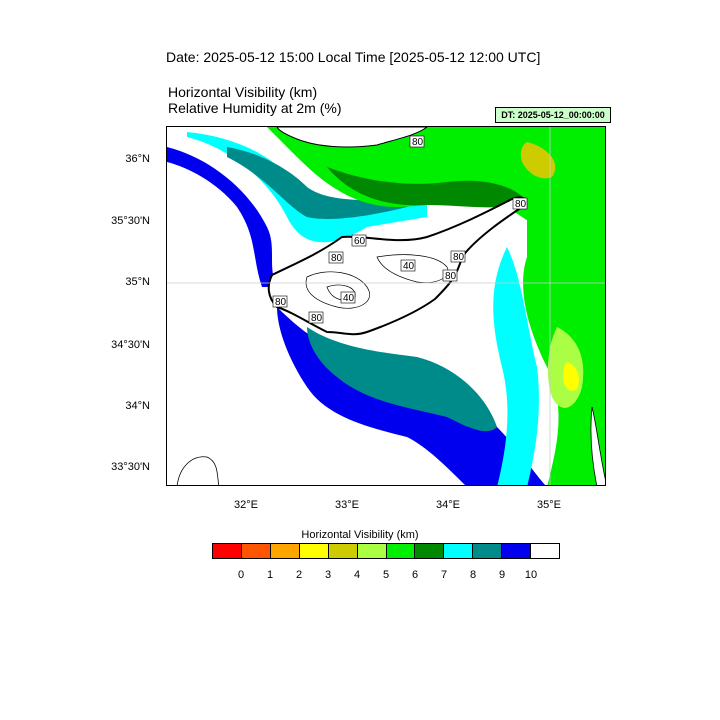 The width and height of the screenshot is (720, 720). Describe the element at coordinates (549, 505) in the screenshot. I see `lon-label: 35°E` at that location.